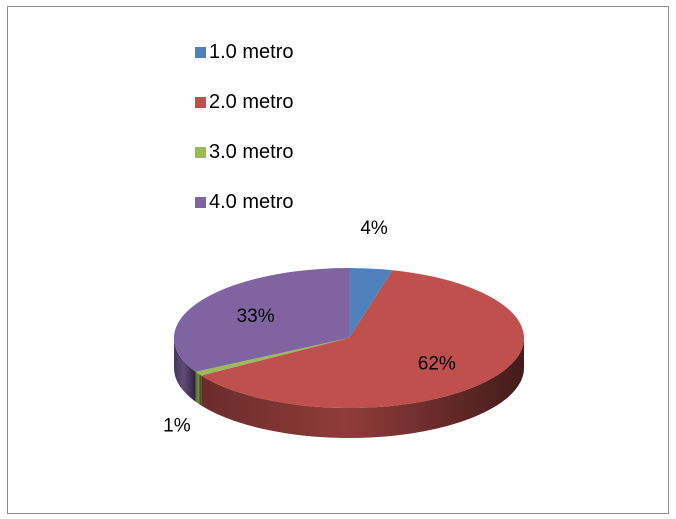 This screenshot has height=519, width=676. I want to click on legend-item: 1.0 metro, so click(244, 52).